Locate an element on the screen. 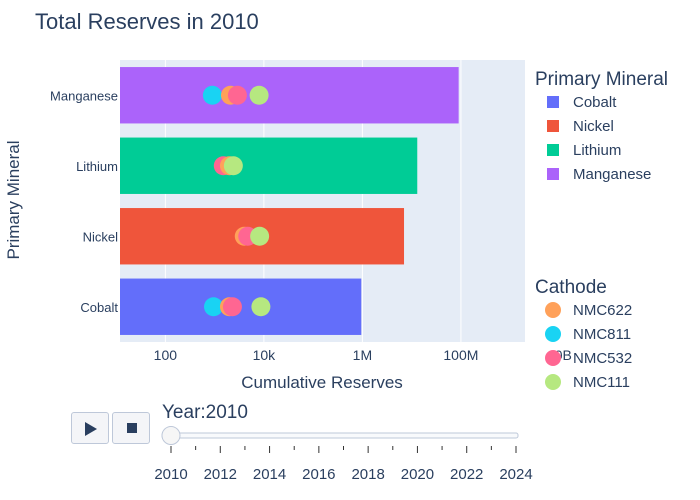  legend-label-nickel: Nickel is located at coordinates (593, 126).